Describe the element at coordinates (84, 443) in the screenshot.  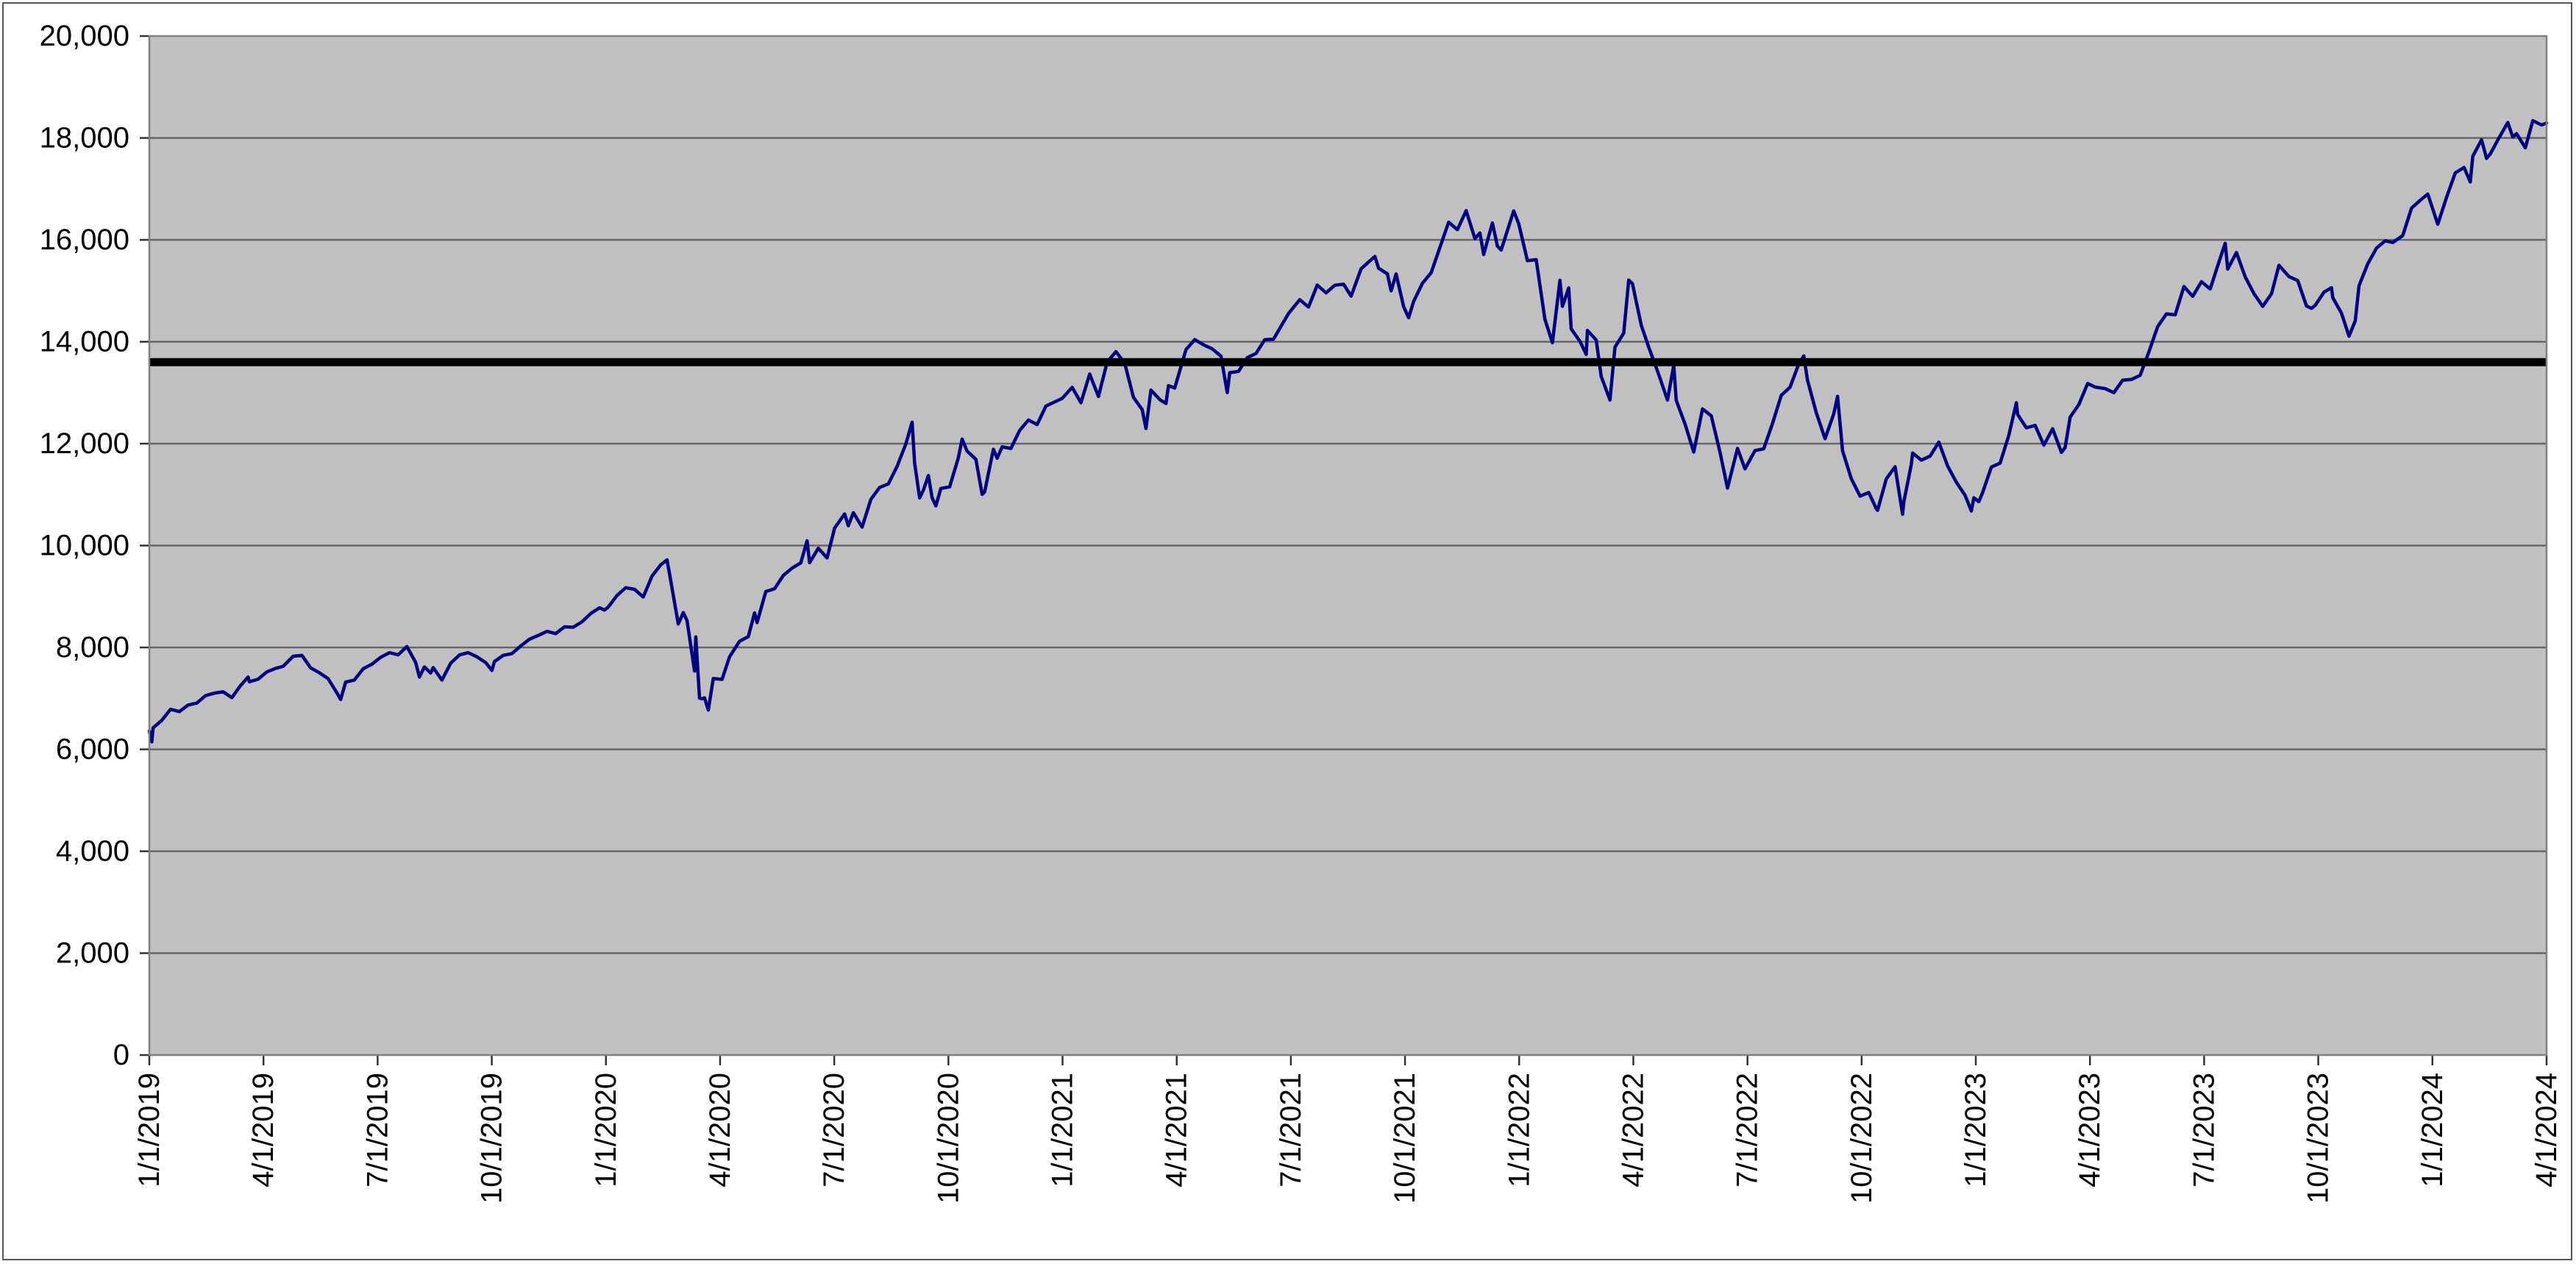
I see `y-axis-label: 12,000` at that location.